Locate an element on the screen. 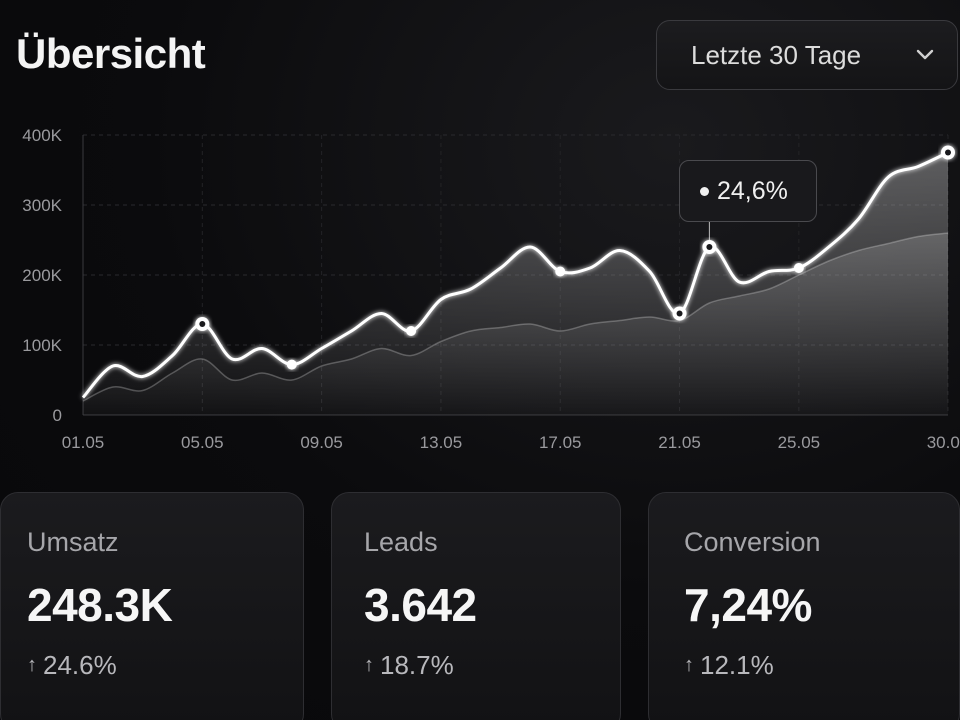 This screenshot has height=720, width=960. chart-tooltip: 24,6% is located at coordinates (748, 191).